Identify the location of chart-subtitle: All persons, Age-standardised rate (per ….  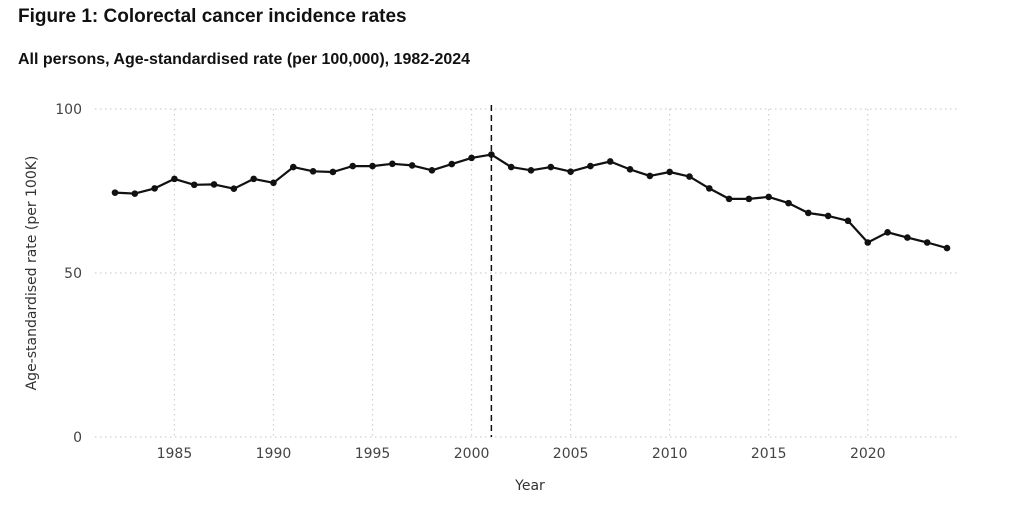
(244, 59).